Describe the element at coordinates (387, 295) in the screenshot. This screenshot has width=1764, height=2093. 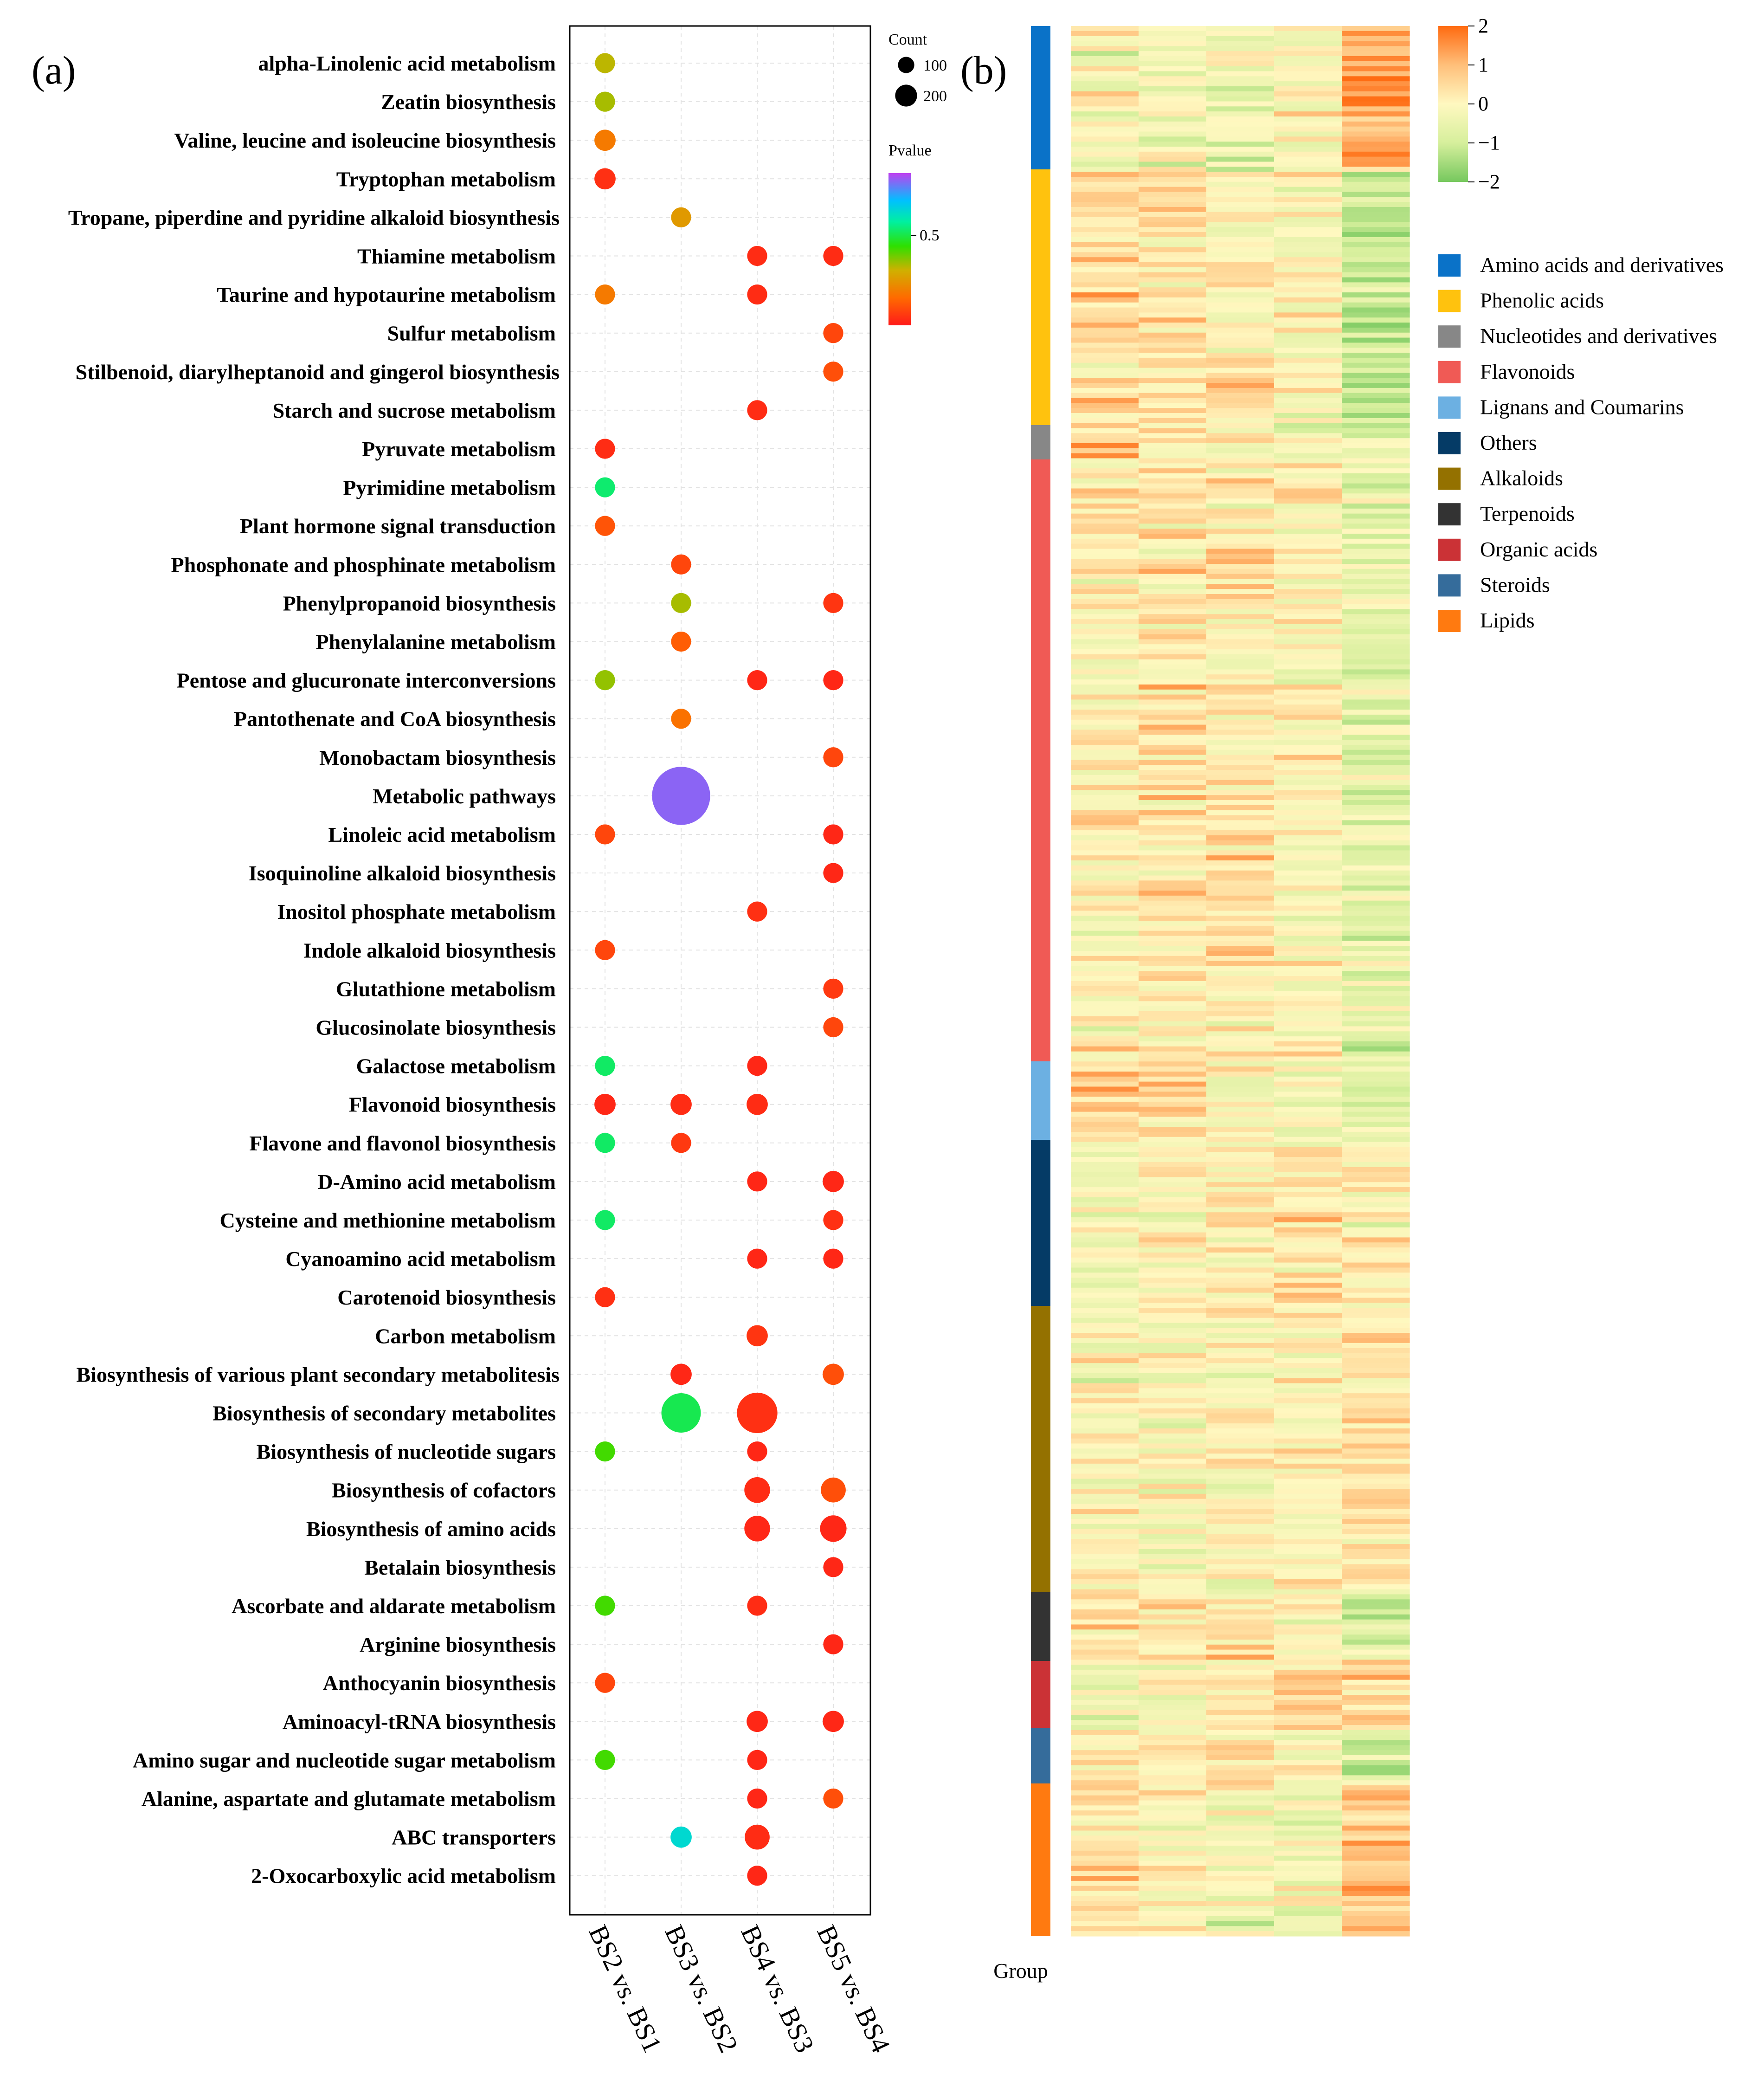
I see `pathway-label: Taurine and hypotaurine metabolism` at that location.